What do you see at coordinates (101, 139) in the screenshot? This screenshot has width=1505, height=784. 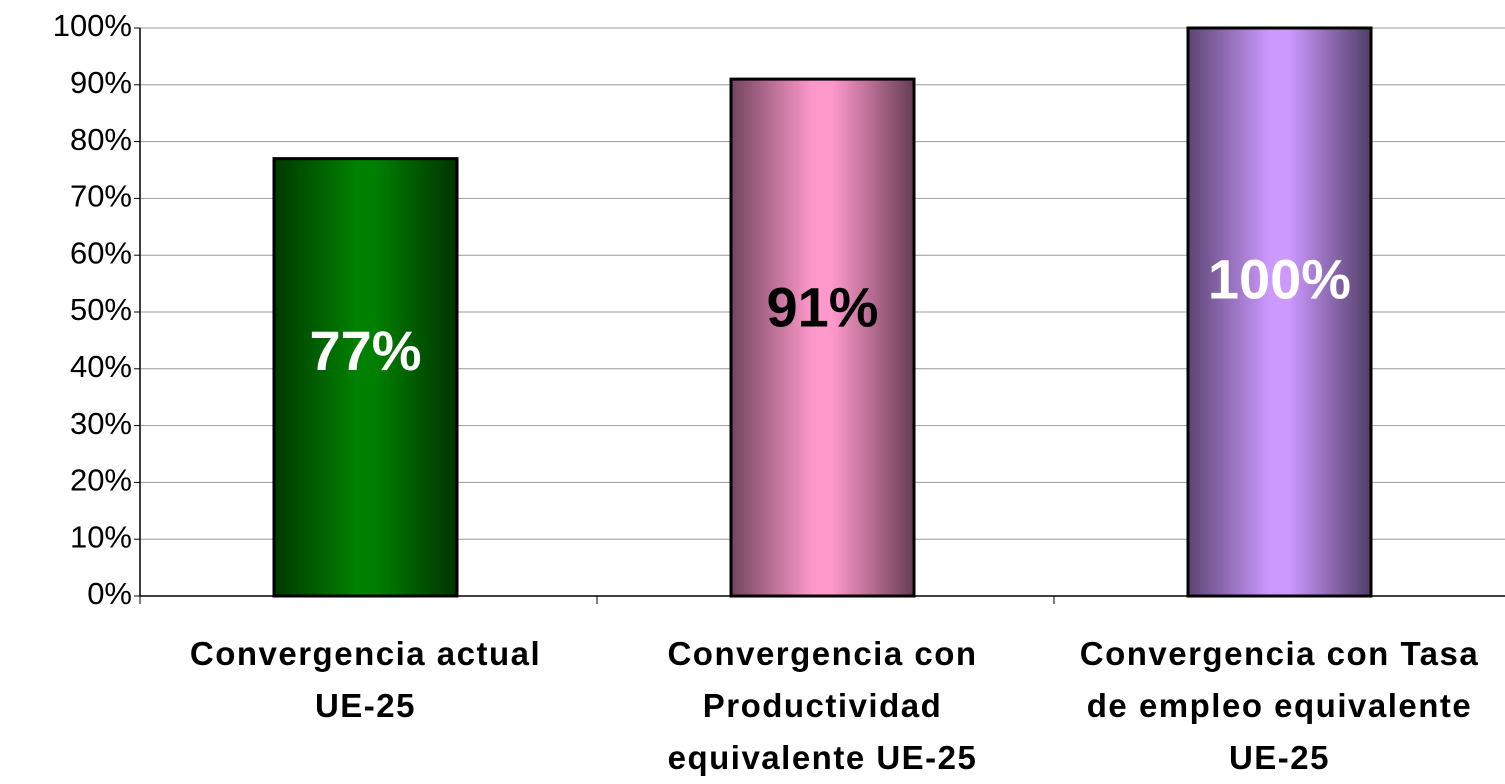 I see `y-tick-label: 80%` at bounding box center [101, 139].